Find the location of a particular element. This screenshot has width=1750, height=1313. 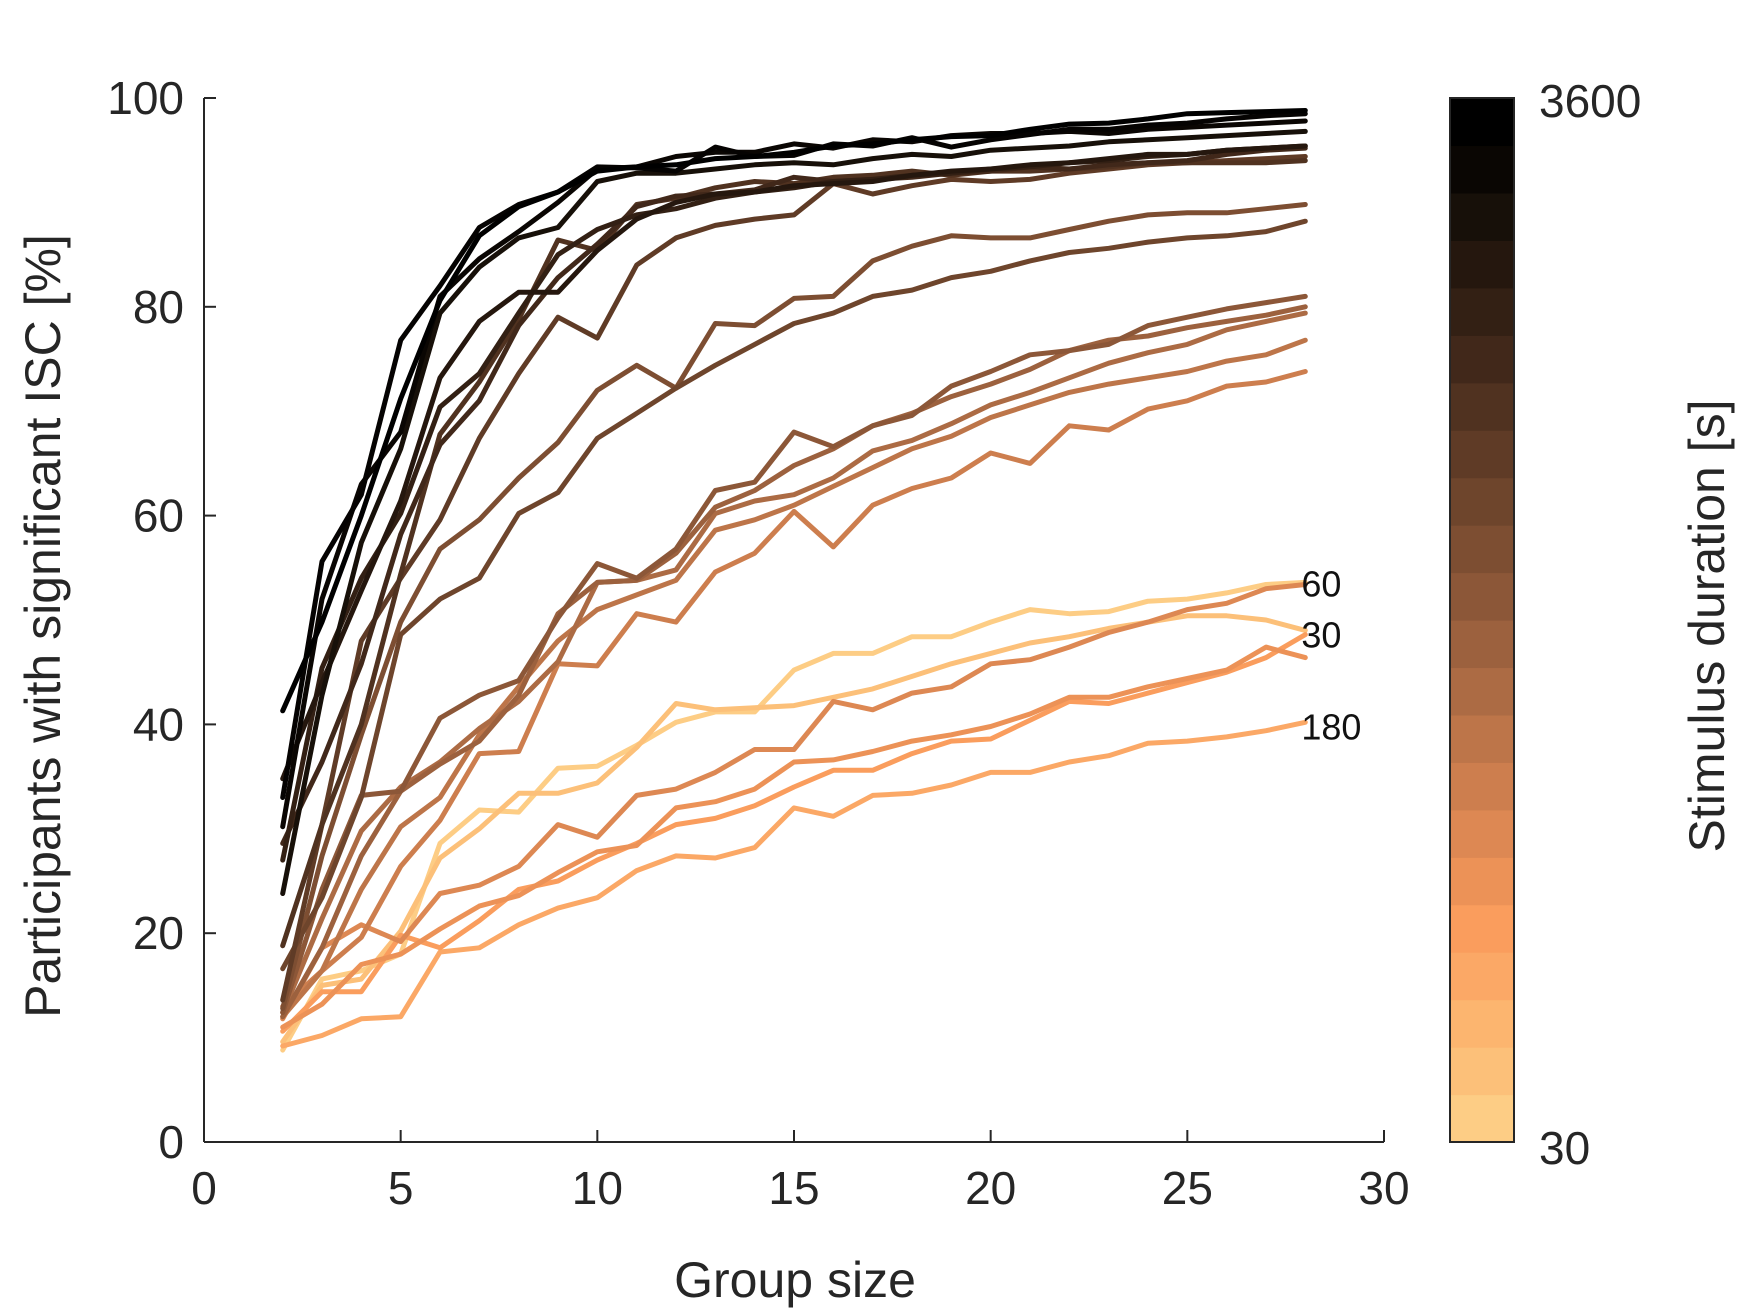

y-tick-label: 0 is located at coordinates (171, 1142).